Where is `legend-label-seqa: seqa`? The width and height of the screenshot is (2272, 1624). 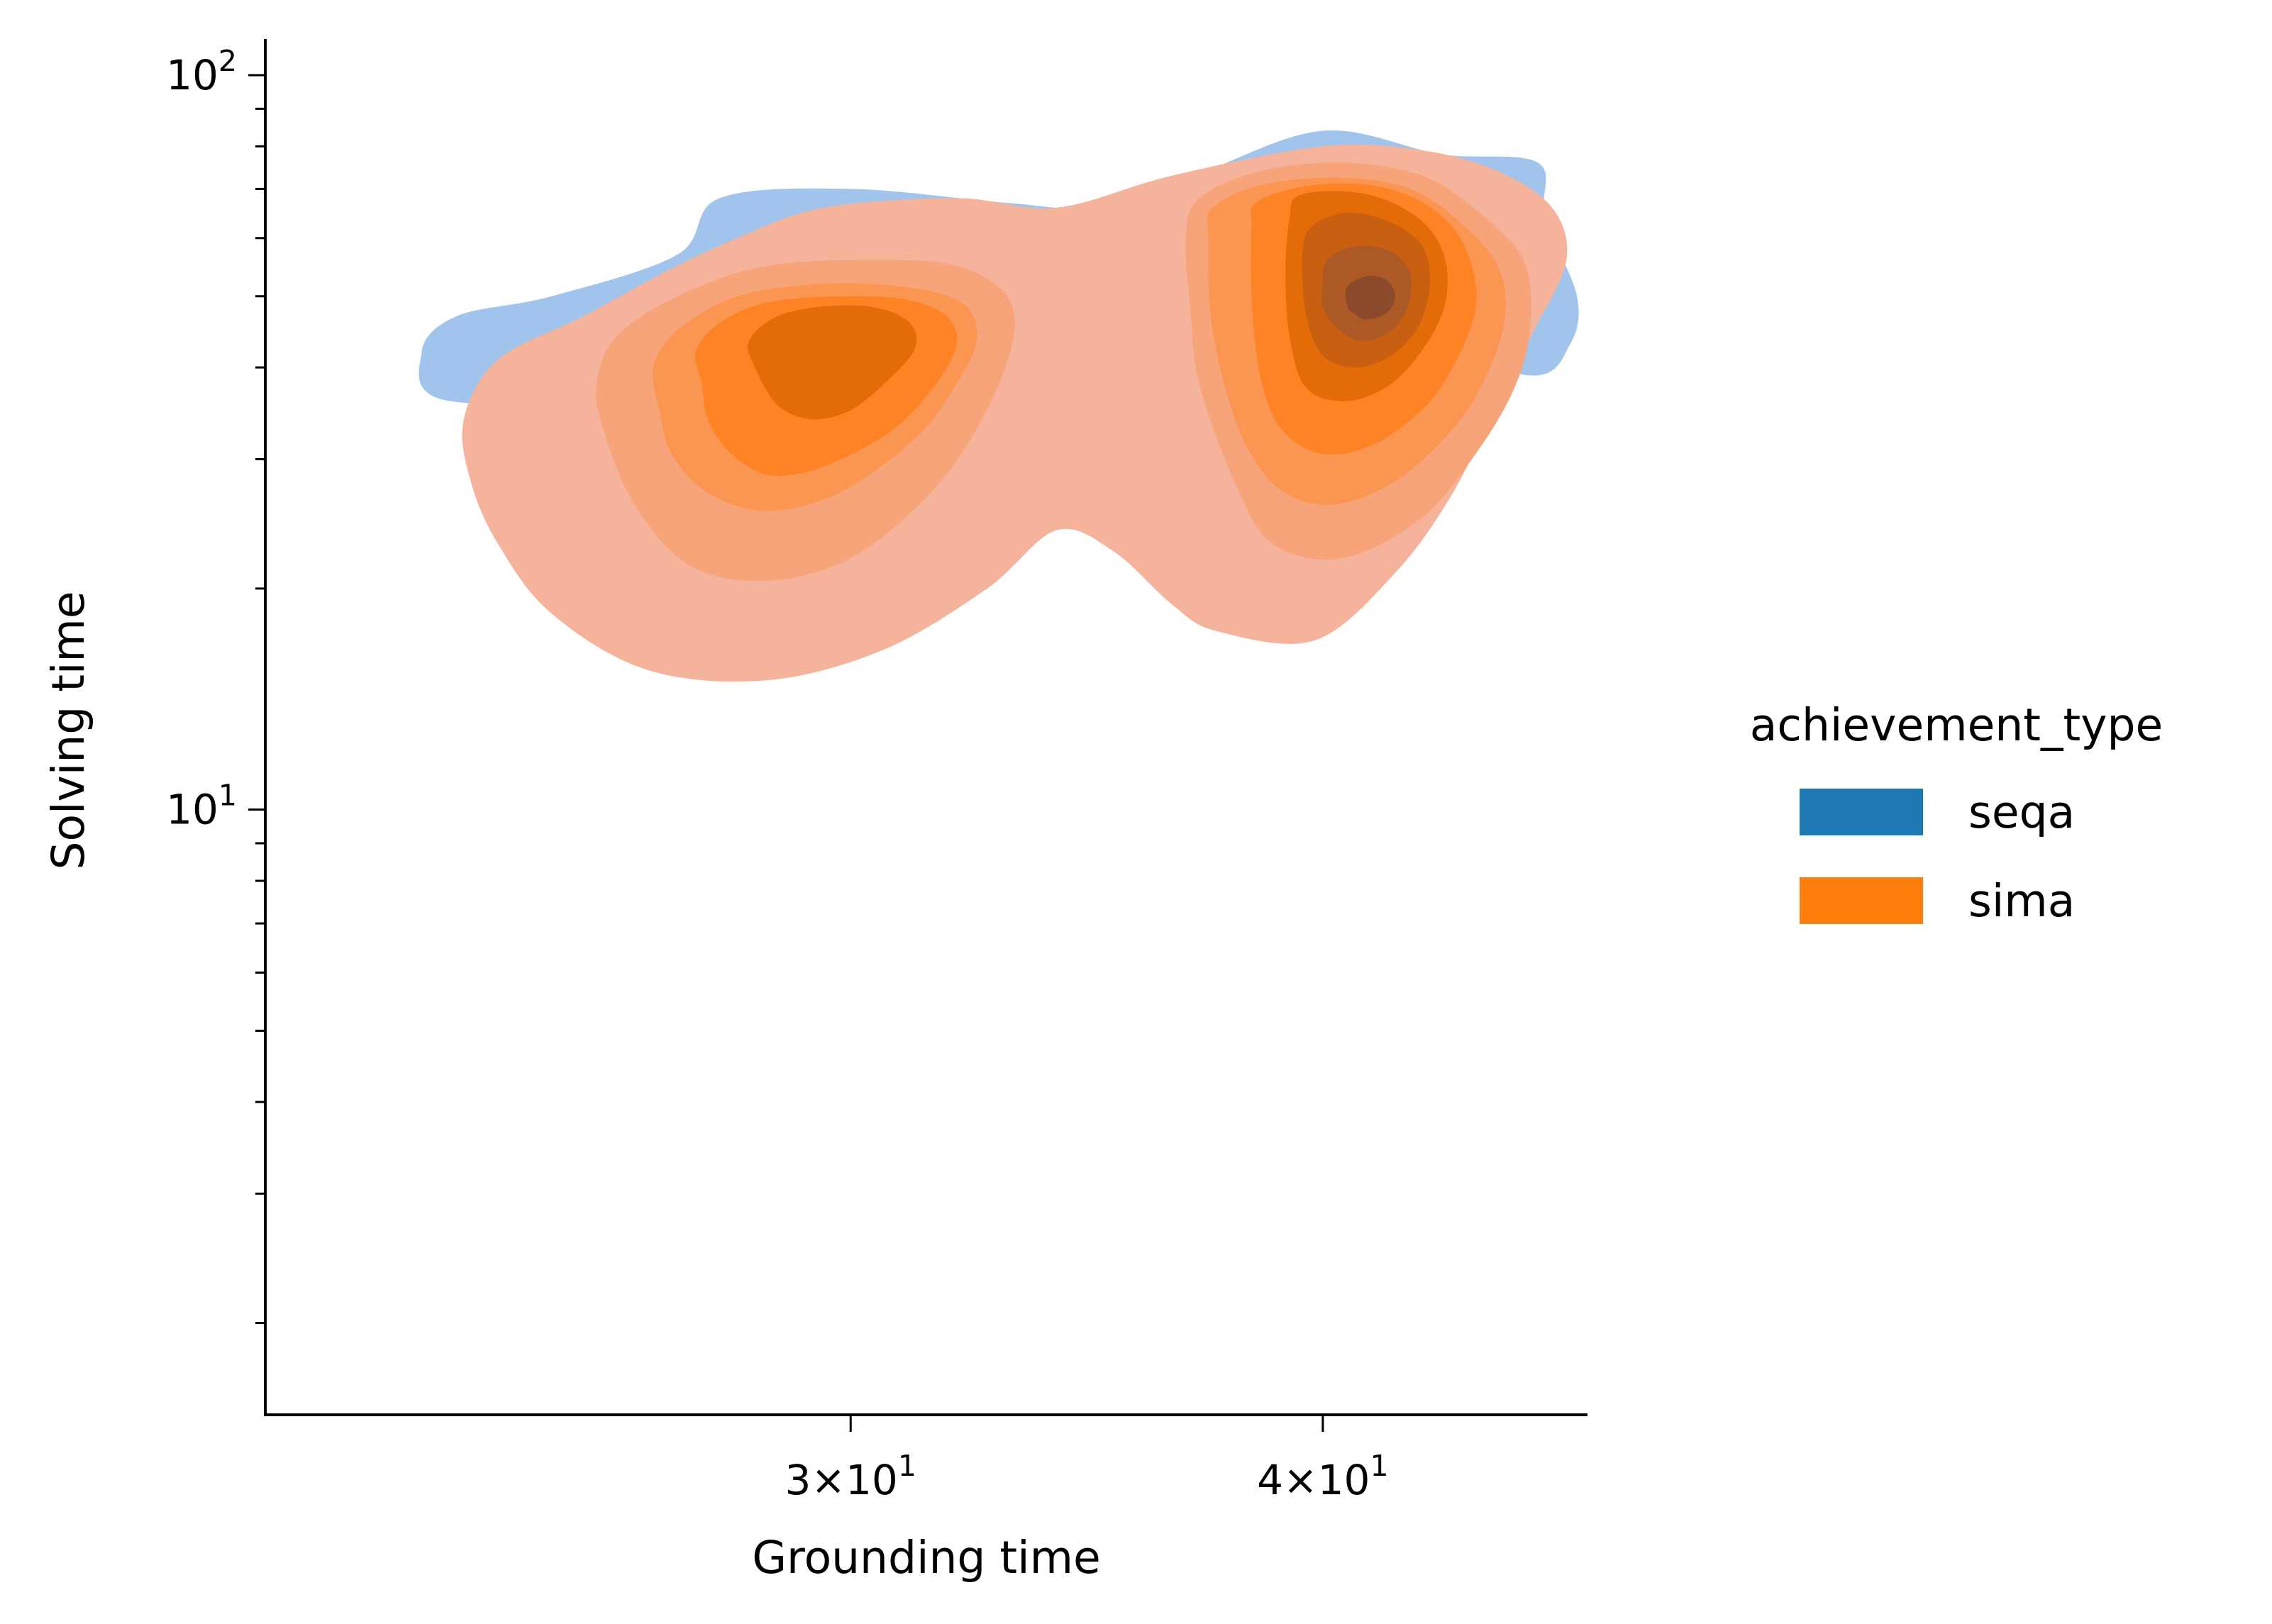 legend-label-seqa: seqa is located at coordinates (2022, 812).